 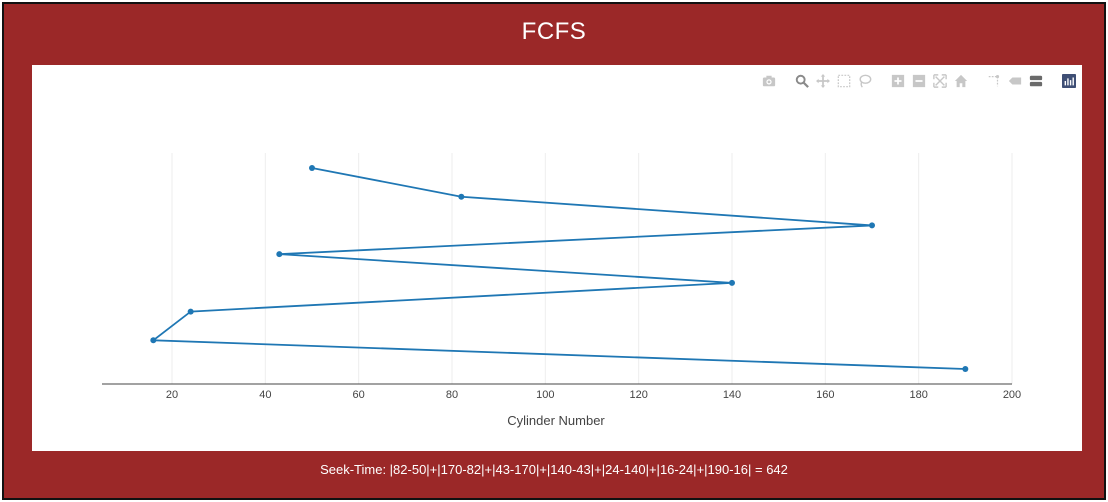 What do you see at coordinates (556, 420) in the screenshot?
I see `x-axis-title: Cylinder Number` at bounding box center [556, 420].